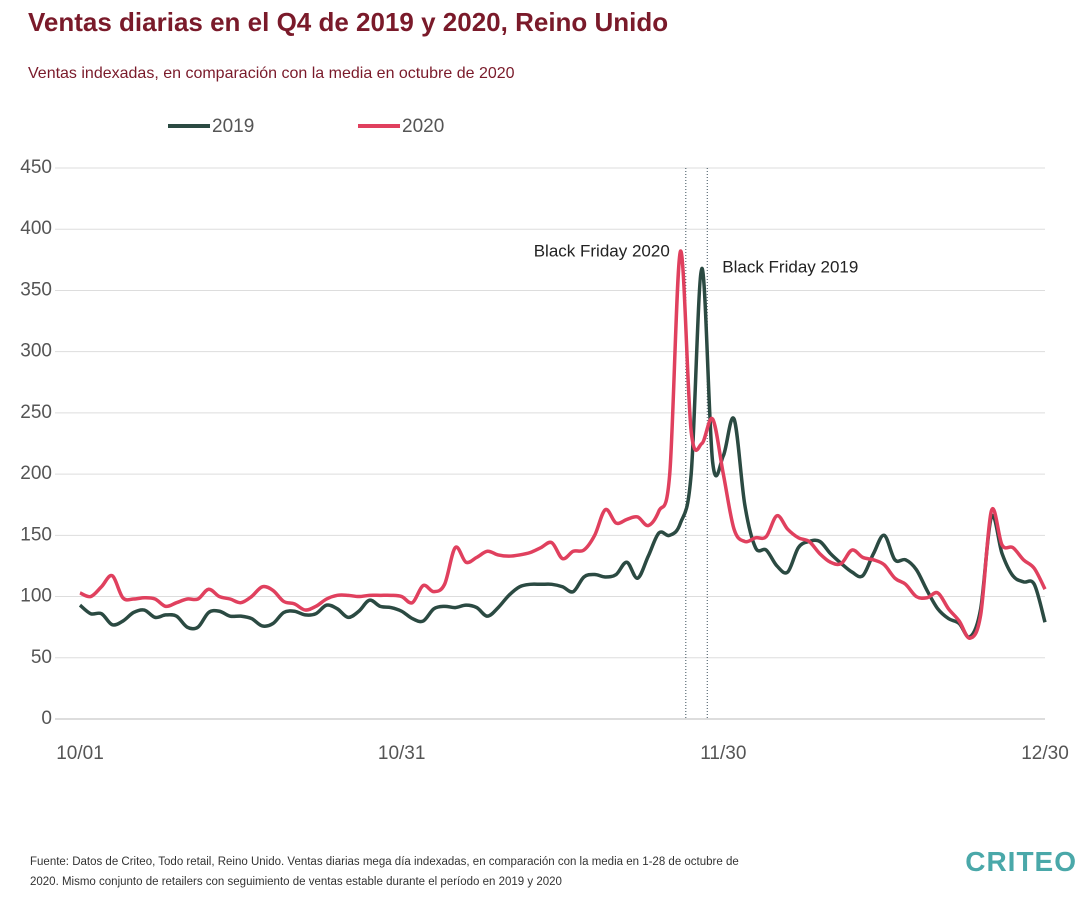 The width and height of the screenshot is (1091, 908). I want to click on y-tick-label: 100, so click(36, 596).